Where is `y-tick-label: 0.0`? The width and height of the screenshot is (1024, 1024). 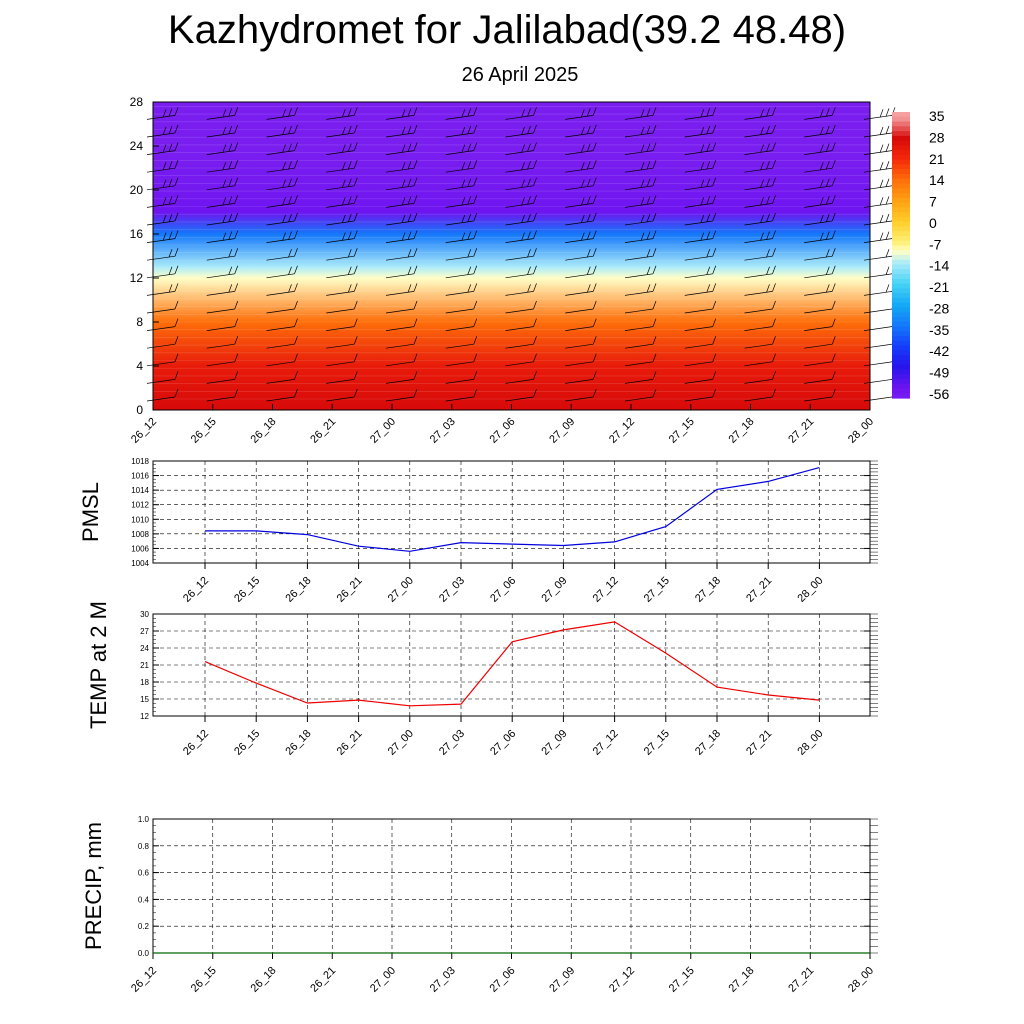
y-tick-label: 0.0 is located at coordinates (144, 953).